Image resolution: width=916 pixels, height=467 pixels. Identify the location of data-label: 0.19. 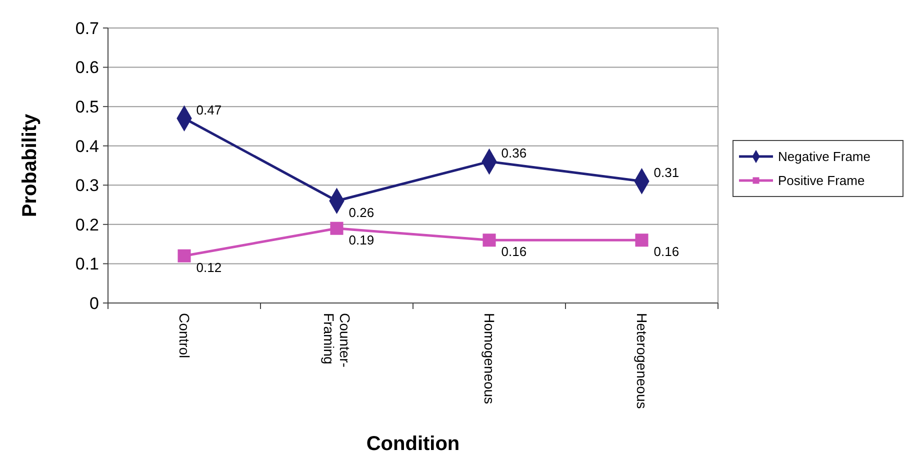
(361, 240).